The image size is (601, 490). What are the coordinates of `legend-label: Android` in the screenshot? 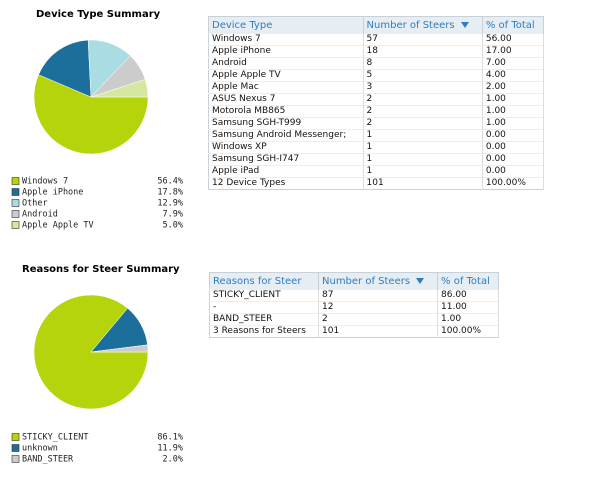 It's located at (40, 215).